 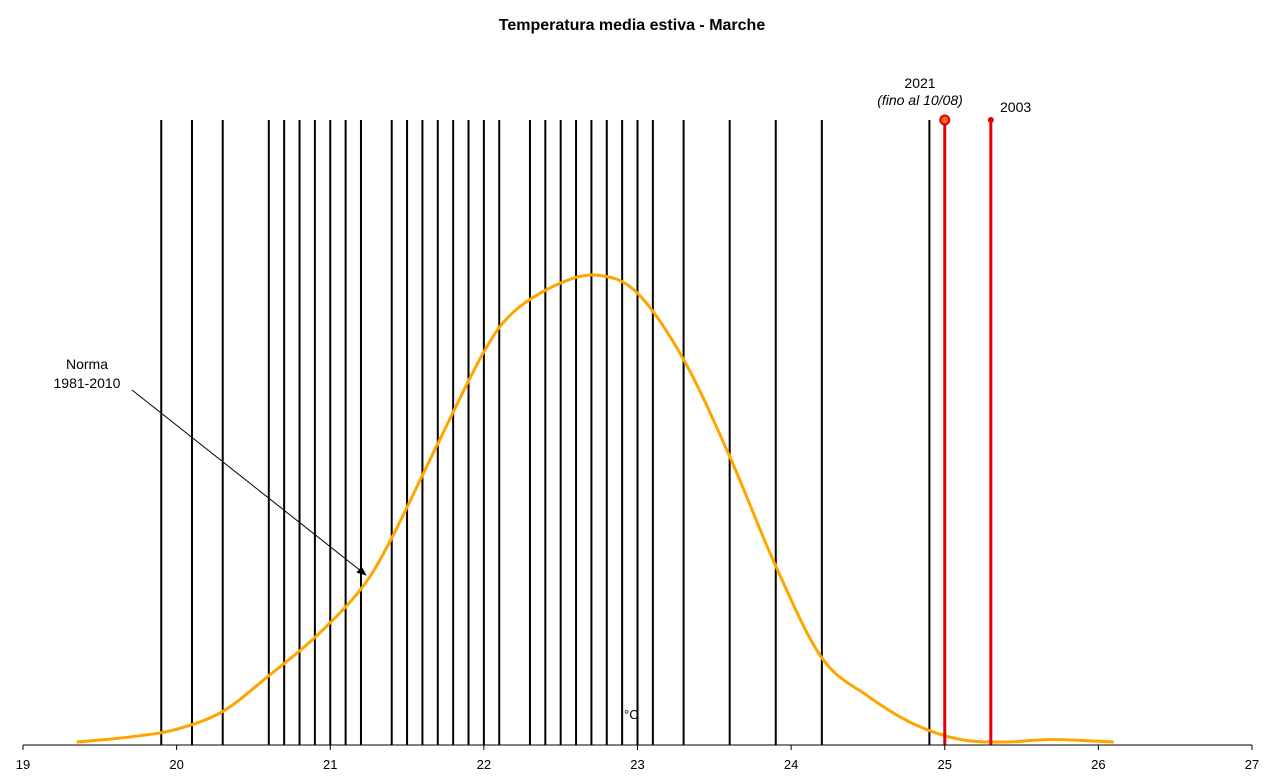 I want to click on annotation-normal-line2: 1981-2010, so click(x=87, y=383).